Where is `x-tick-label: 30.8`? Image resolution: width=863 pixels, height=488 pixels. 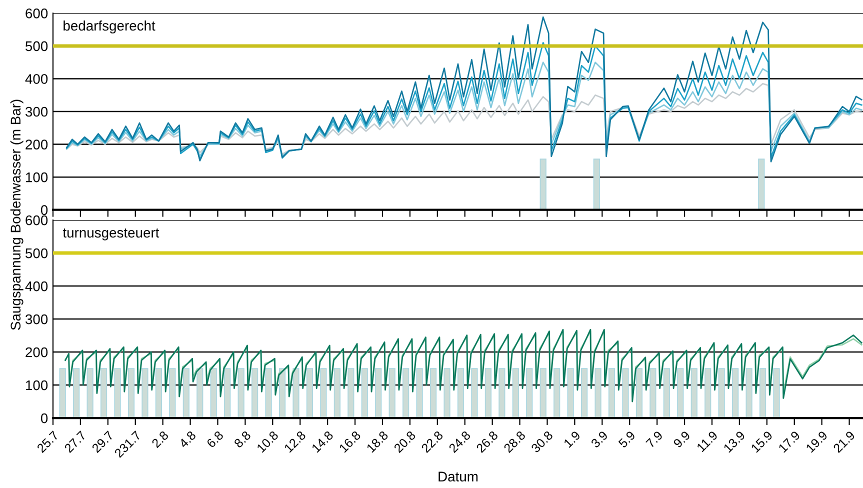
x-tick-label: 30.8 is located at coordinates (542, 442).